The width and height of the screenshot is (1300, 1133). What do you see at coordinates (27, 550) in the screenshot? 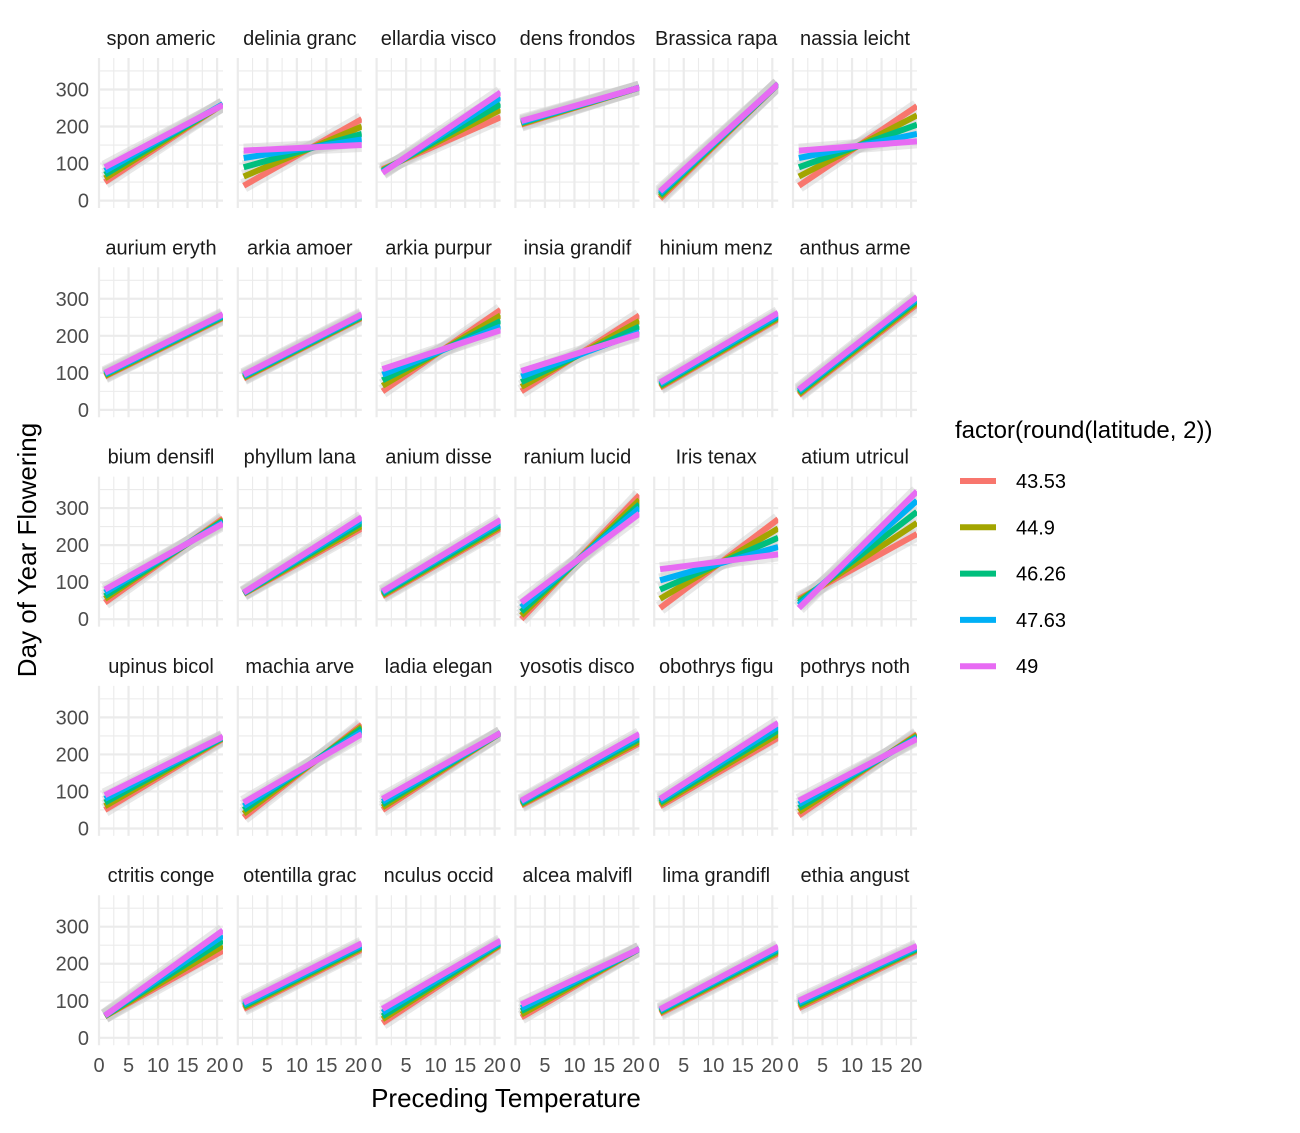
I see `y-axis-title: Day of Year Flowering` at bounding box center [27, 550].